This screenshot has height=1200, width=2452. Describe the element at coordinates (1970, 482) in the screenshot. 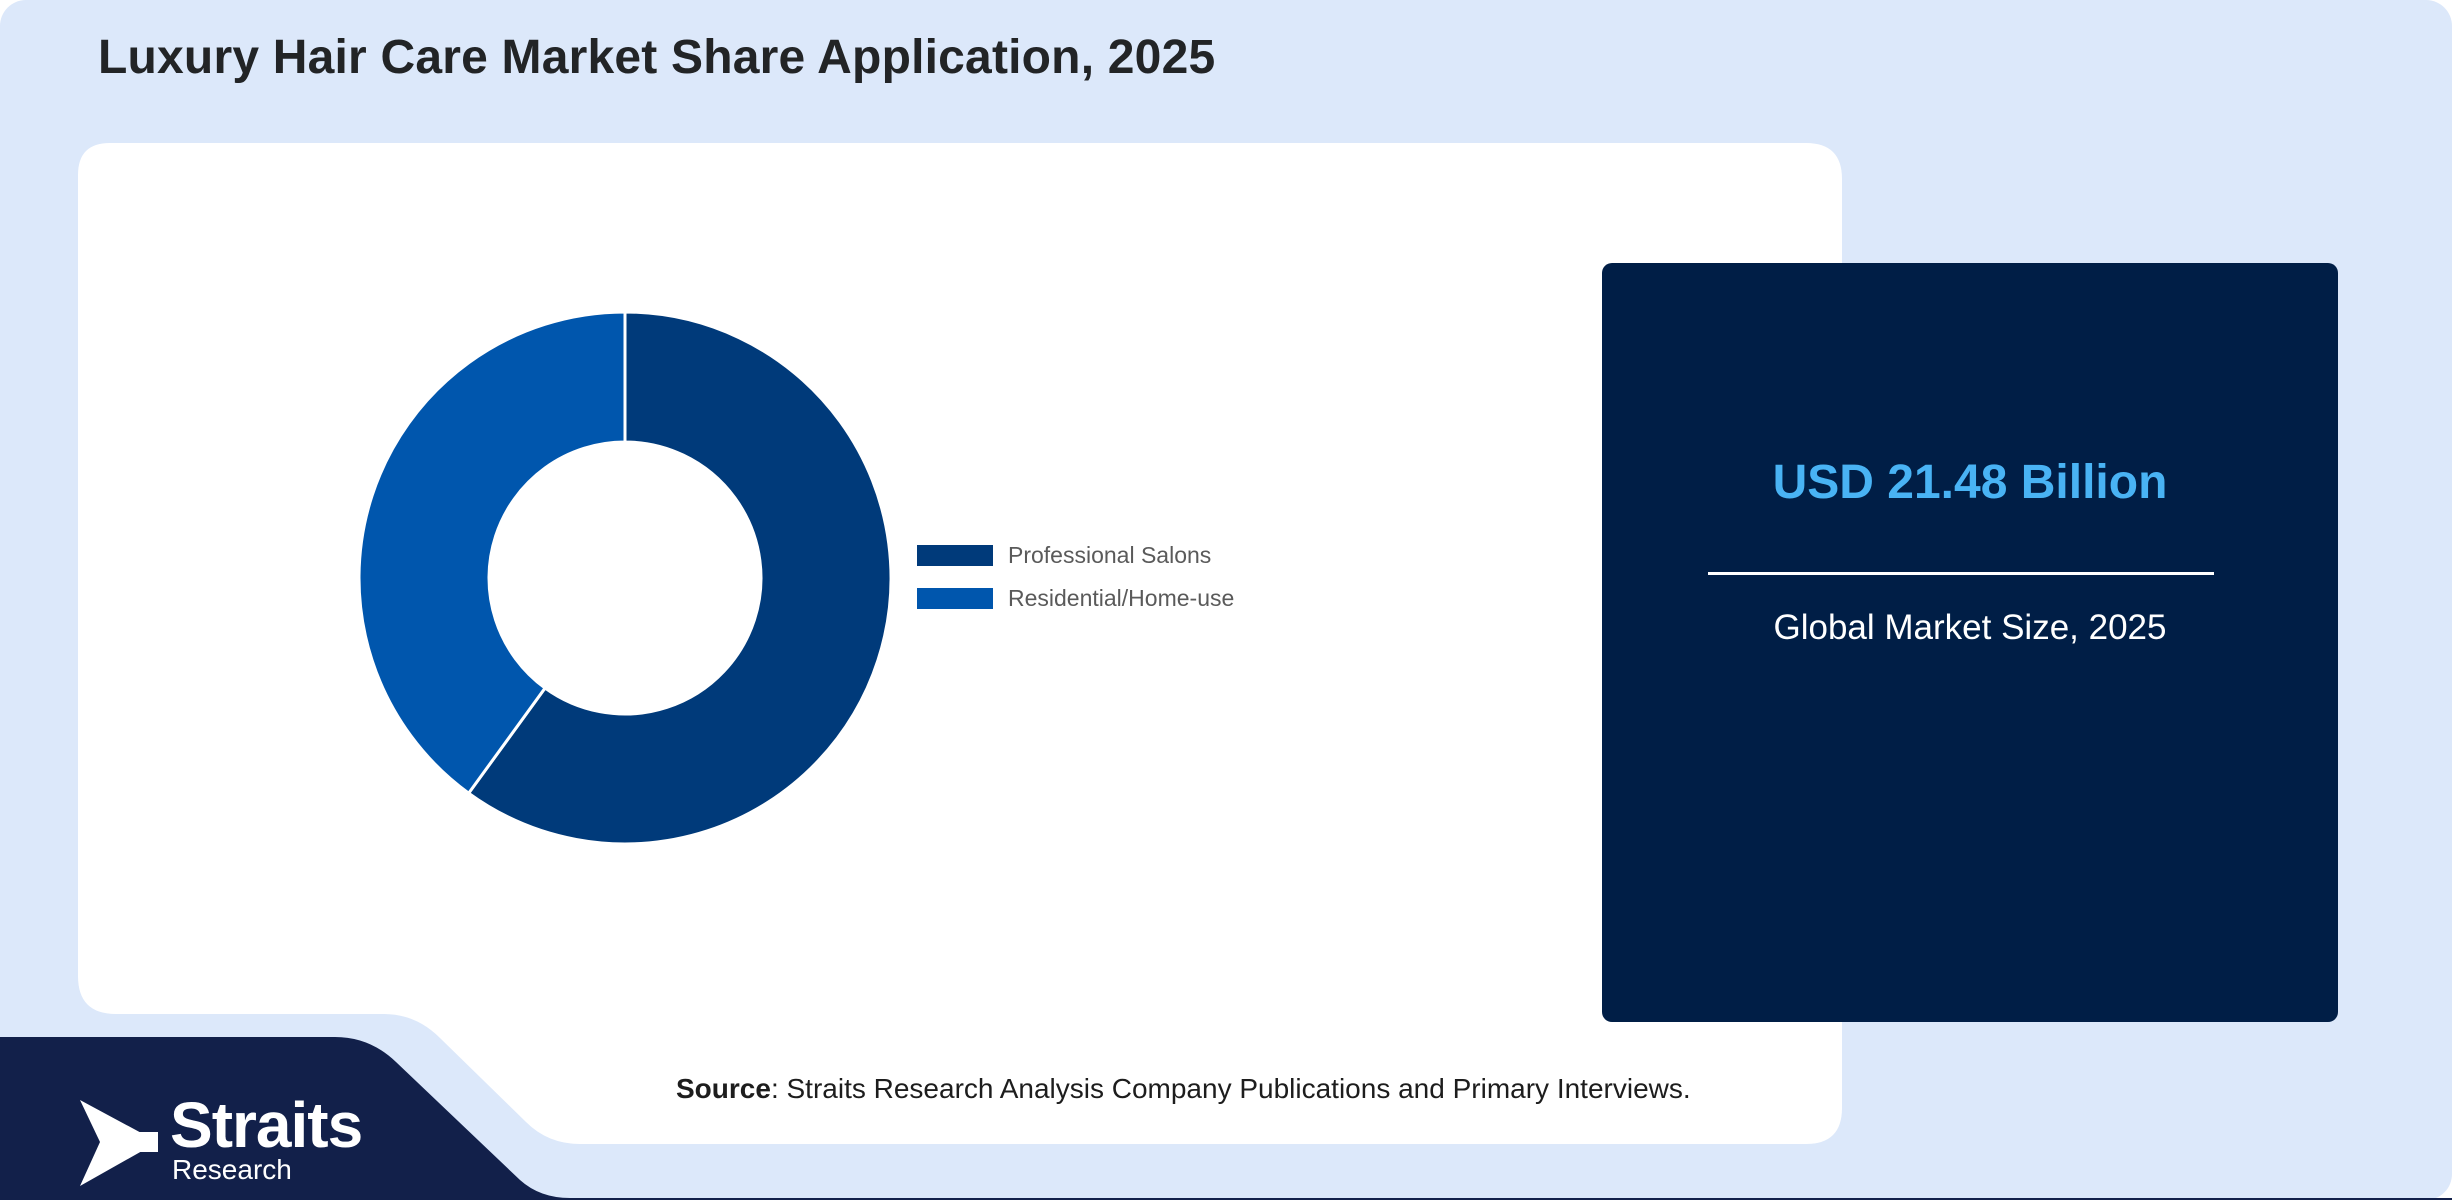

I see `market-size-value: USD 21.48 Billion` at that location.